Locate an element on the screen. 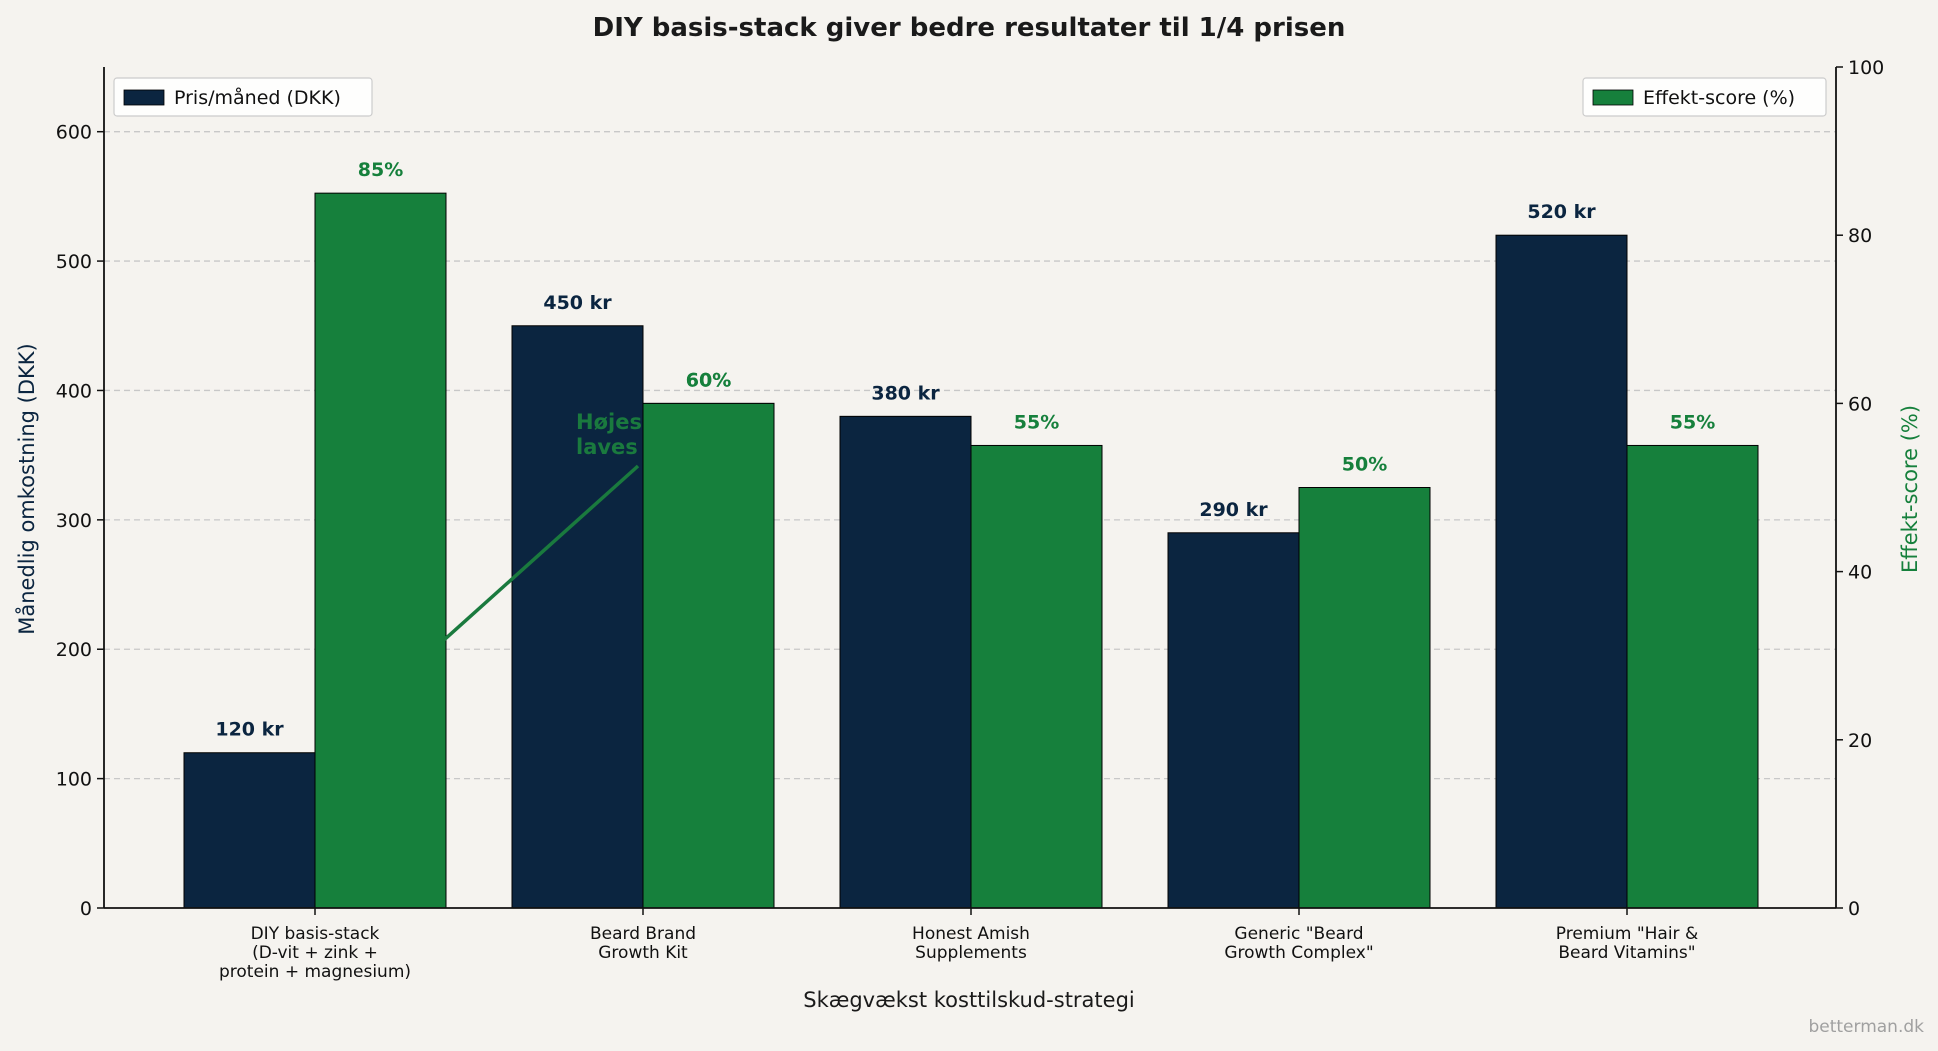 The height and width of the screenshot is (1051, 1938). x-tick-label: Beard Brand is located at coordinates (643, 934).